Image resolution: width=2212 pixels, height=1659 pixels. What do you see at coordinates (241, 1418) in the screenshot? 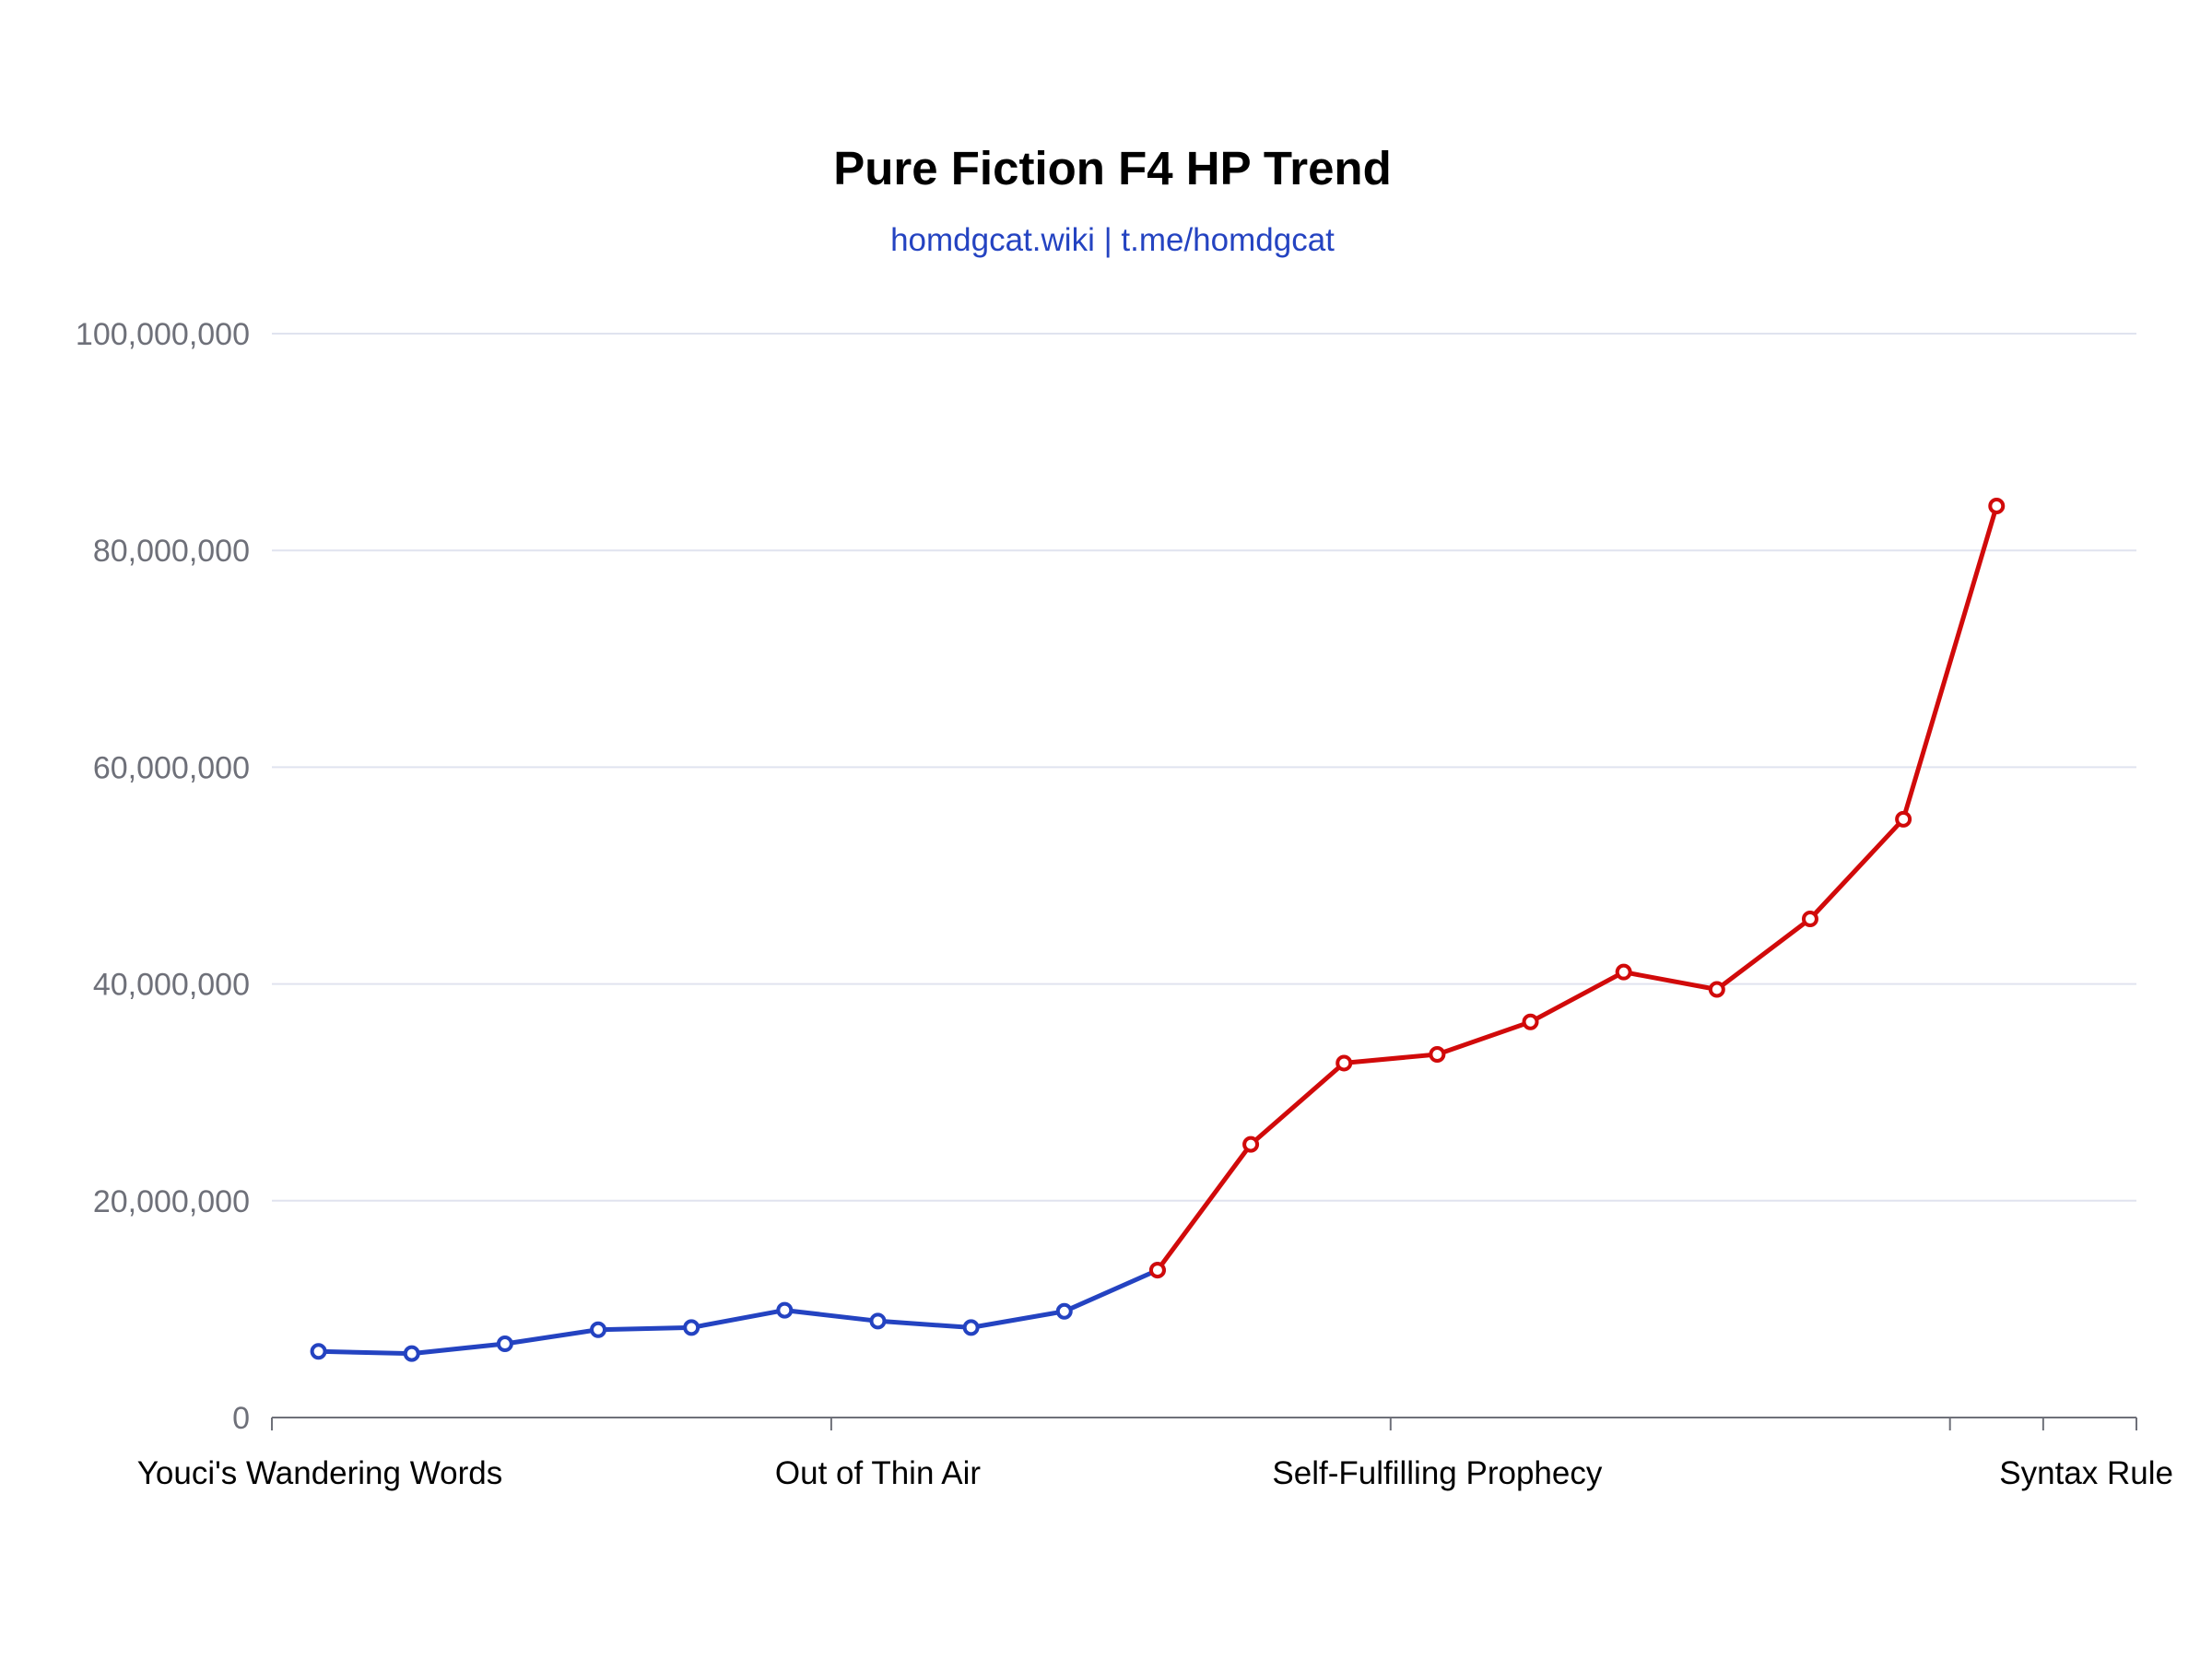
I see `y-tick-label: 0` at bounding box center [241, 1418].